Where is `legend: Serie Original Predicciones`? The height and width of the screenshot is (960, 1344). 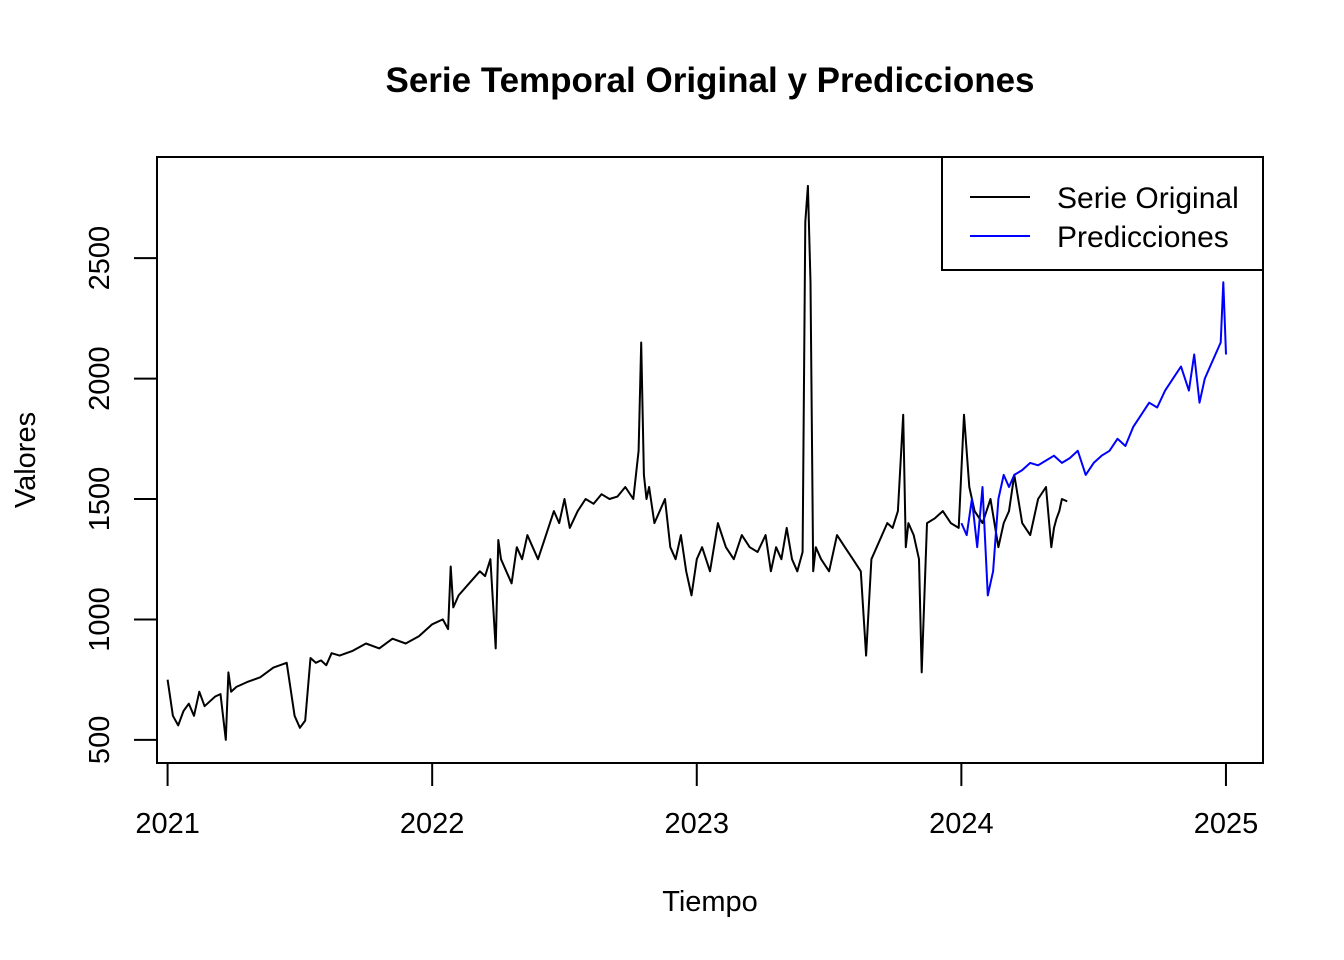 legend: Serie Original Predicciones is located at coordinates (1102, 213).